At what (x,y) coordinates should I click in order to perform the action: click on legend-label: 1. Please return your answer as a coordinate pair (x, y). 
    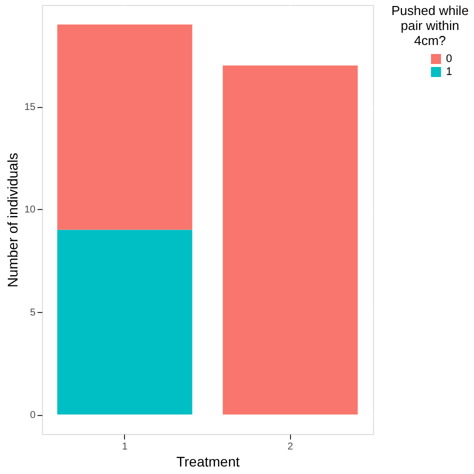
    Looking at the image, I should click on (449, 72).